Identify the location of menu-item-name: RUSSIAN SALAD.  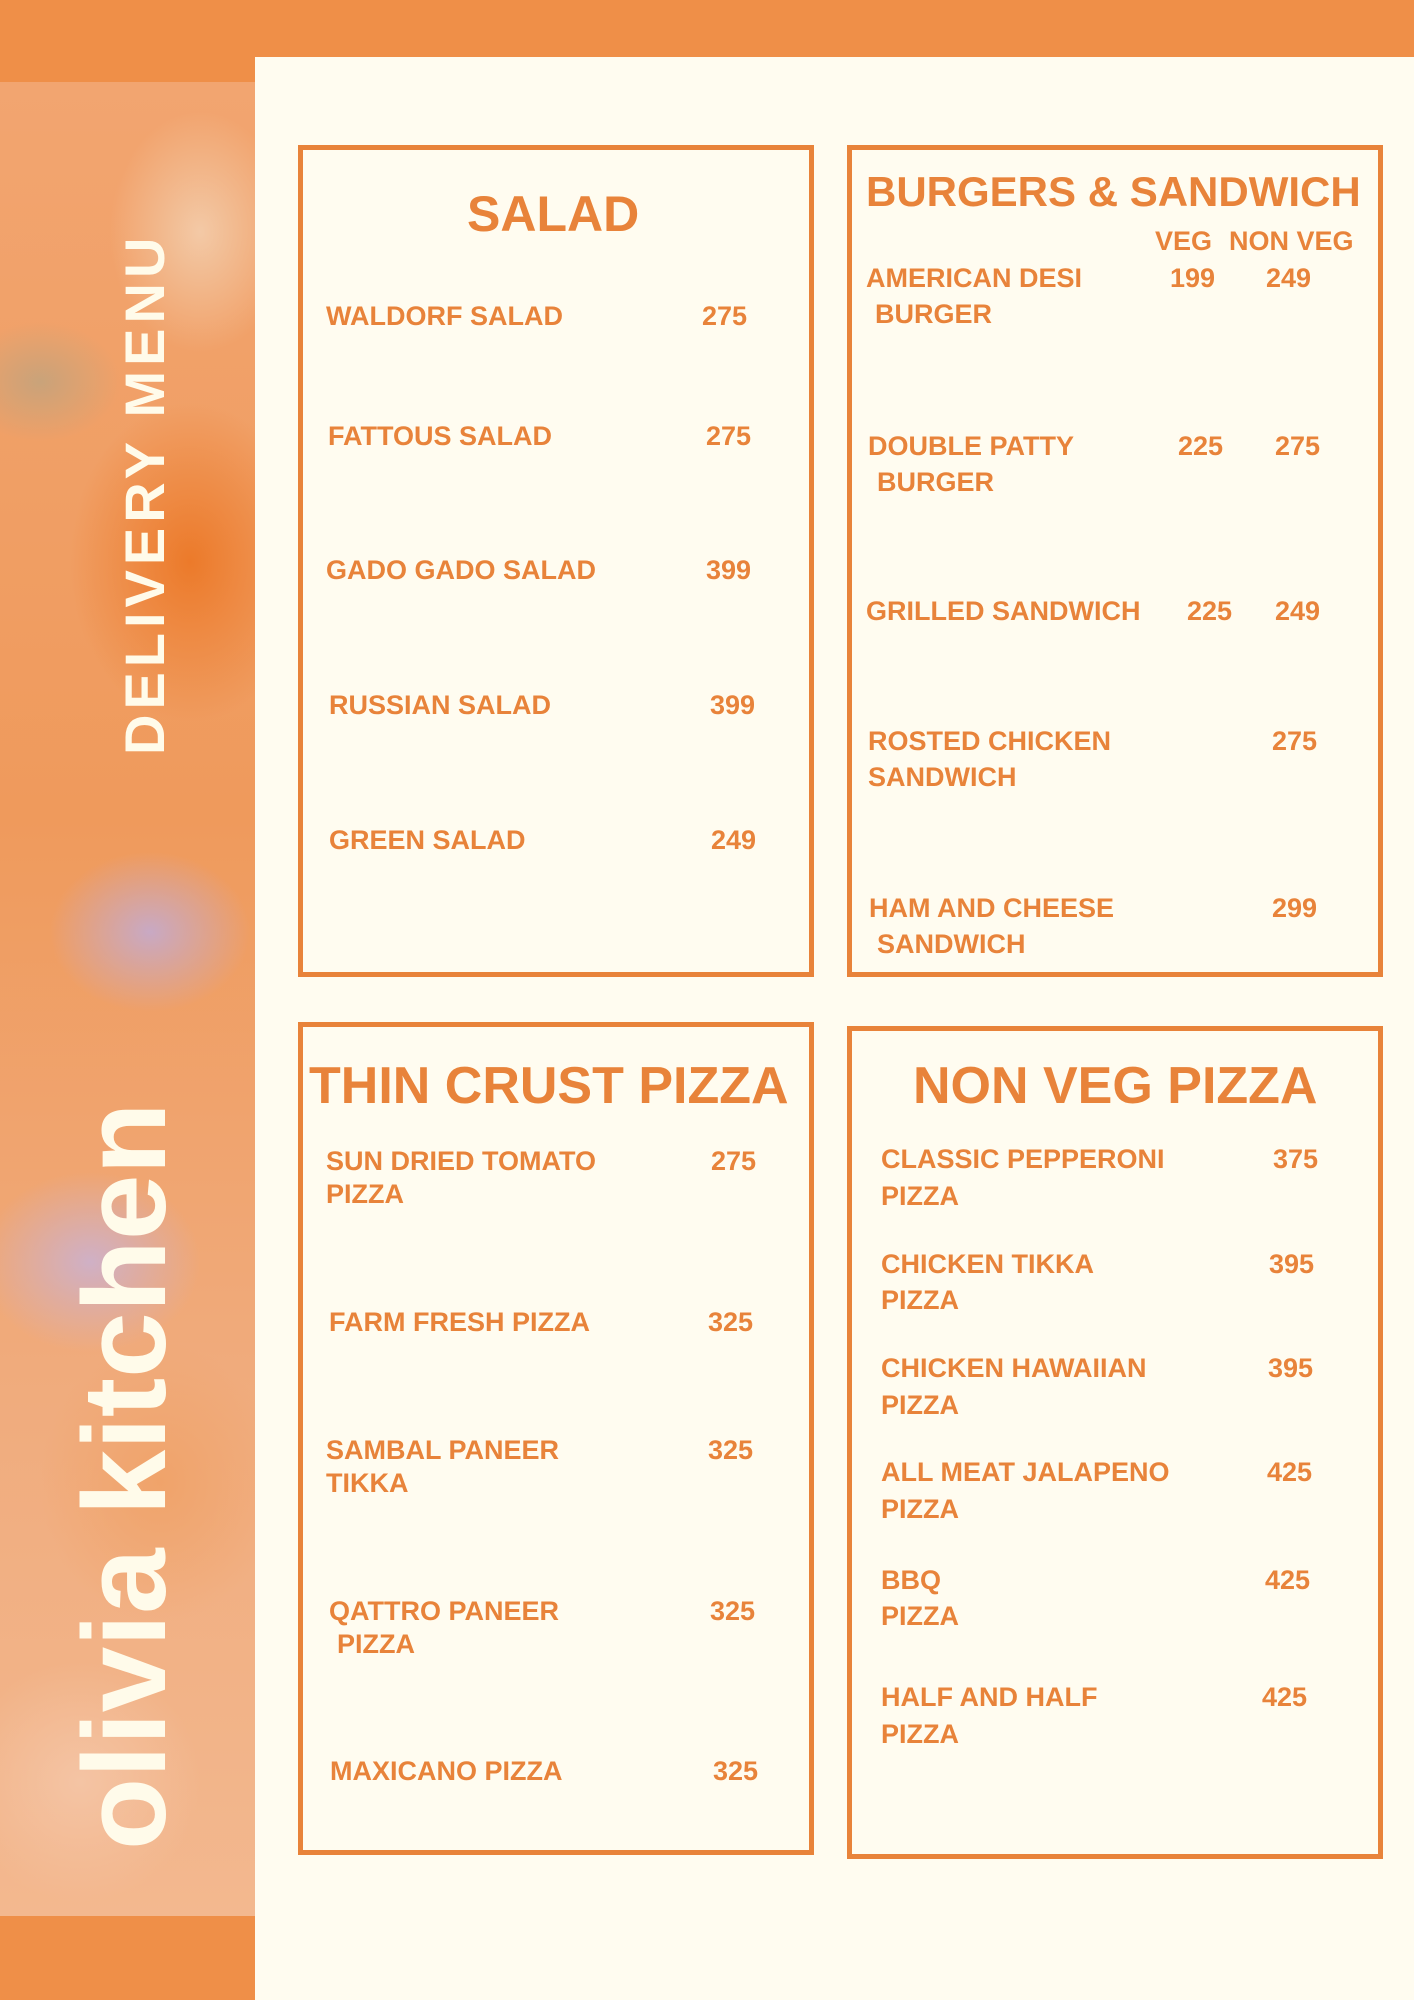
(440, 705).